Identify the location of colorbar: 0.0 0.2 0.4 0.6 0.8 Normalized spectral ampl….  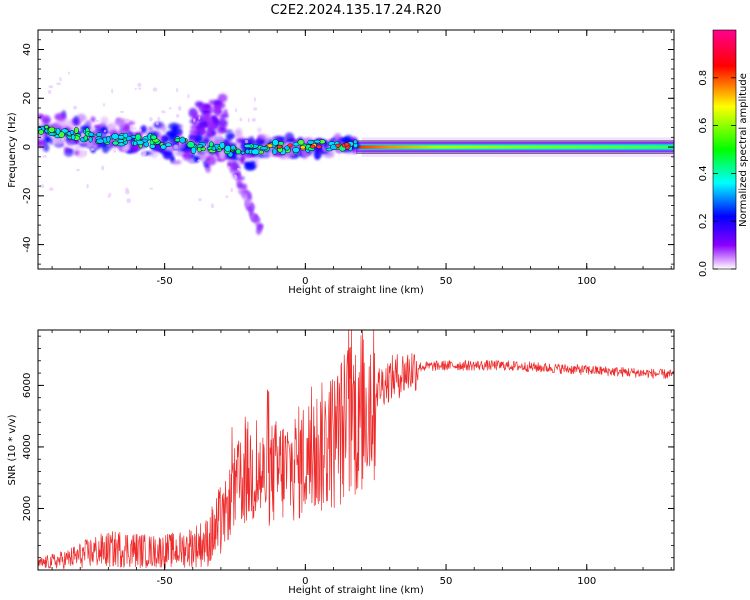
(723, 153).